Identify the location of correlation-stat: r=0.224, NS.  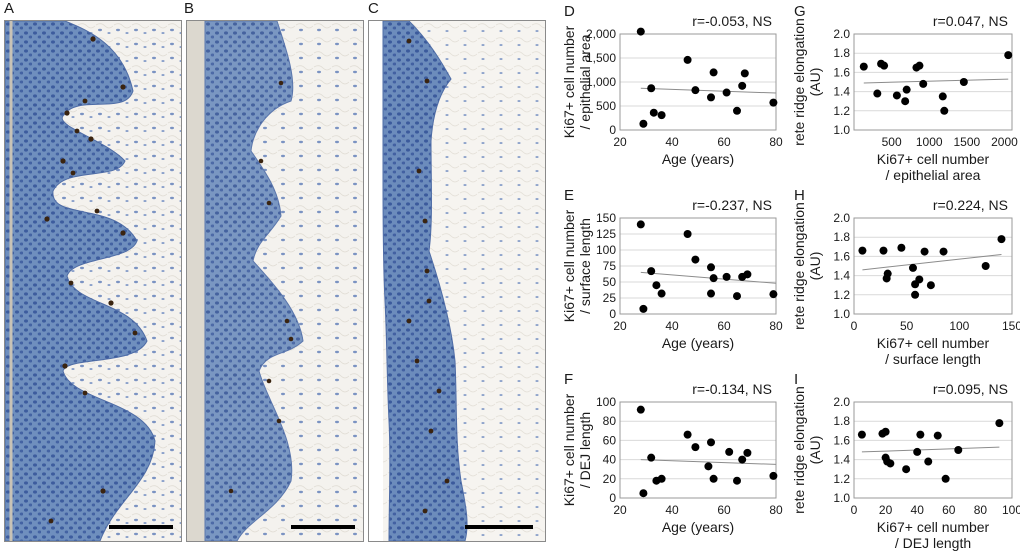
(970, 205).